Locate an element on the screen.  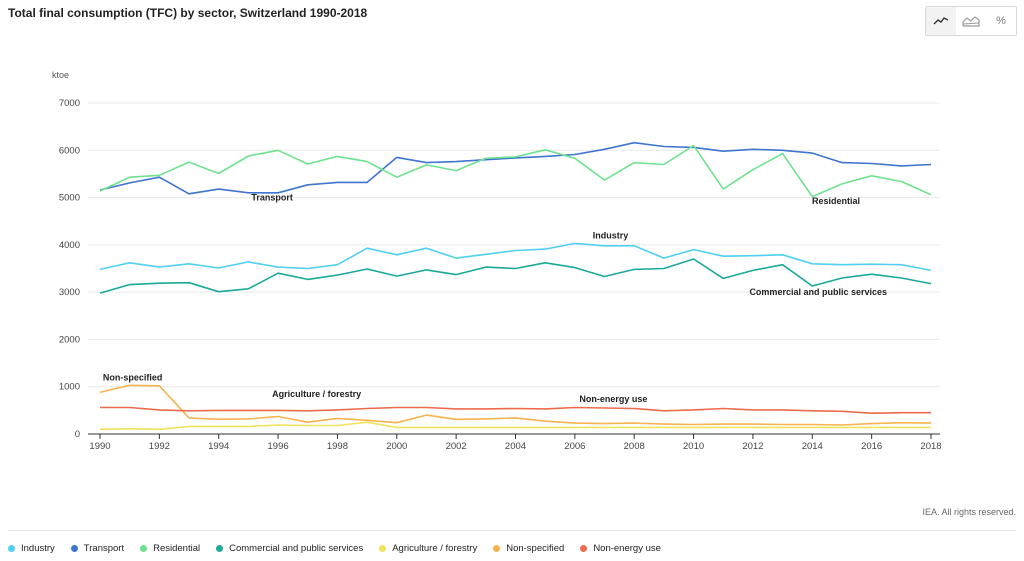
x-tick-label: 1998 is located at coordinates (337, 446).